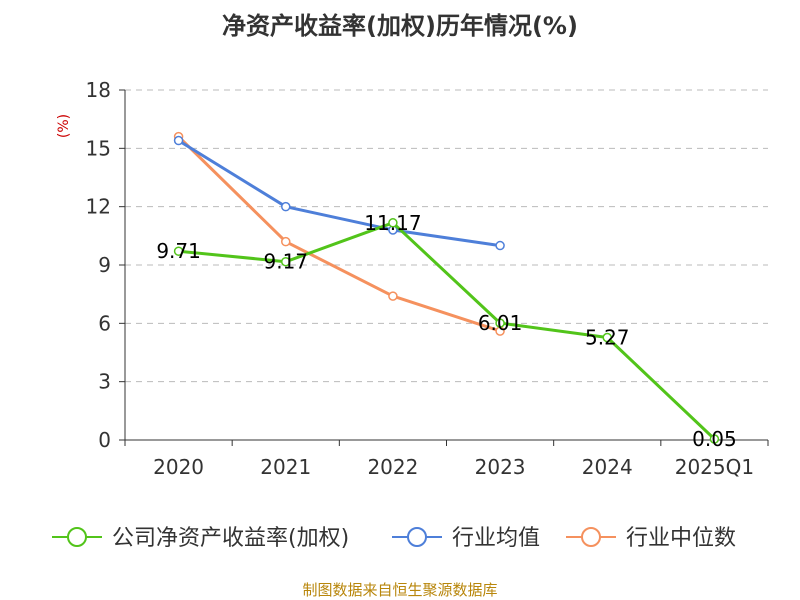 The image size is (800, 600). What do you see at coordinates (104, 440) in the screenshot?
I see `y-tick-label: 0` at bounding box center [104, 440].